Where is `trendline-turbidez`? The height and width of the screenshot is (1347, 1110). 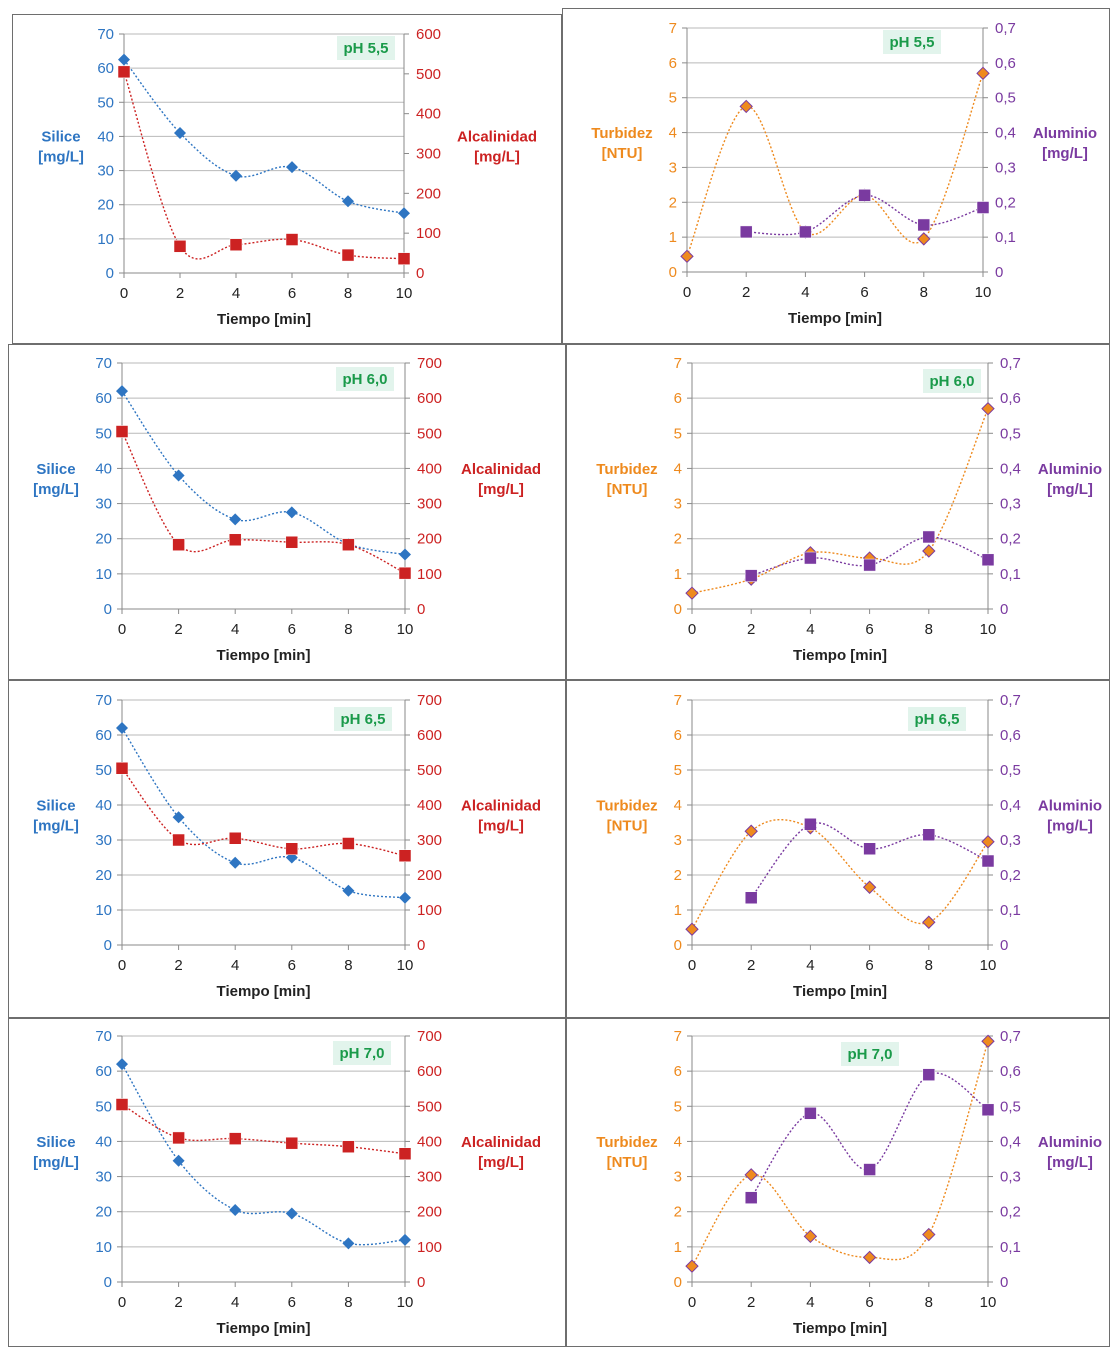
trendline-turbidez is located at coordinates (840, 874).